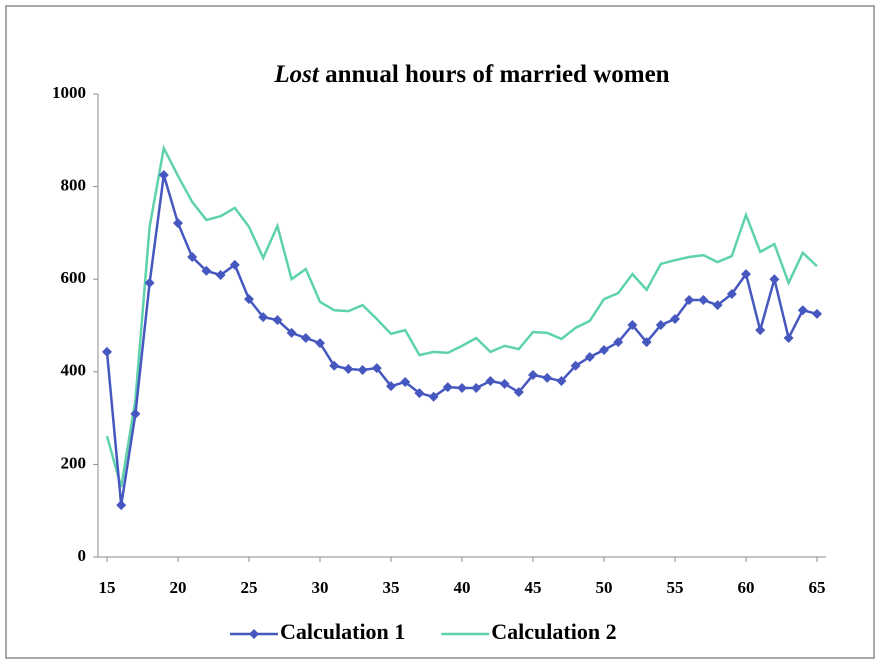 This screenshot has width=880, height=664. What do you see at coordinates (254, 634) in the screenshot?
I see `legend-marker` at bounding box center [254, 634].